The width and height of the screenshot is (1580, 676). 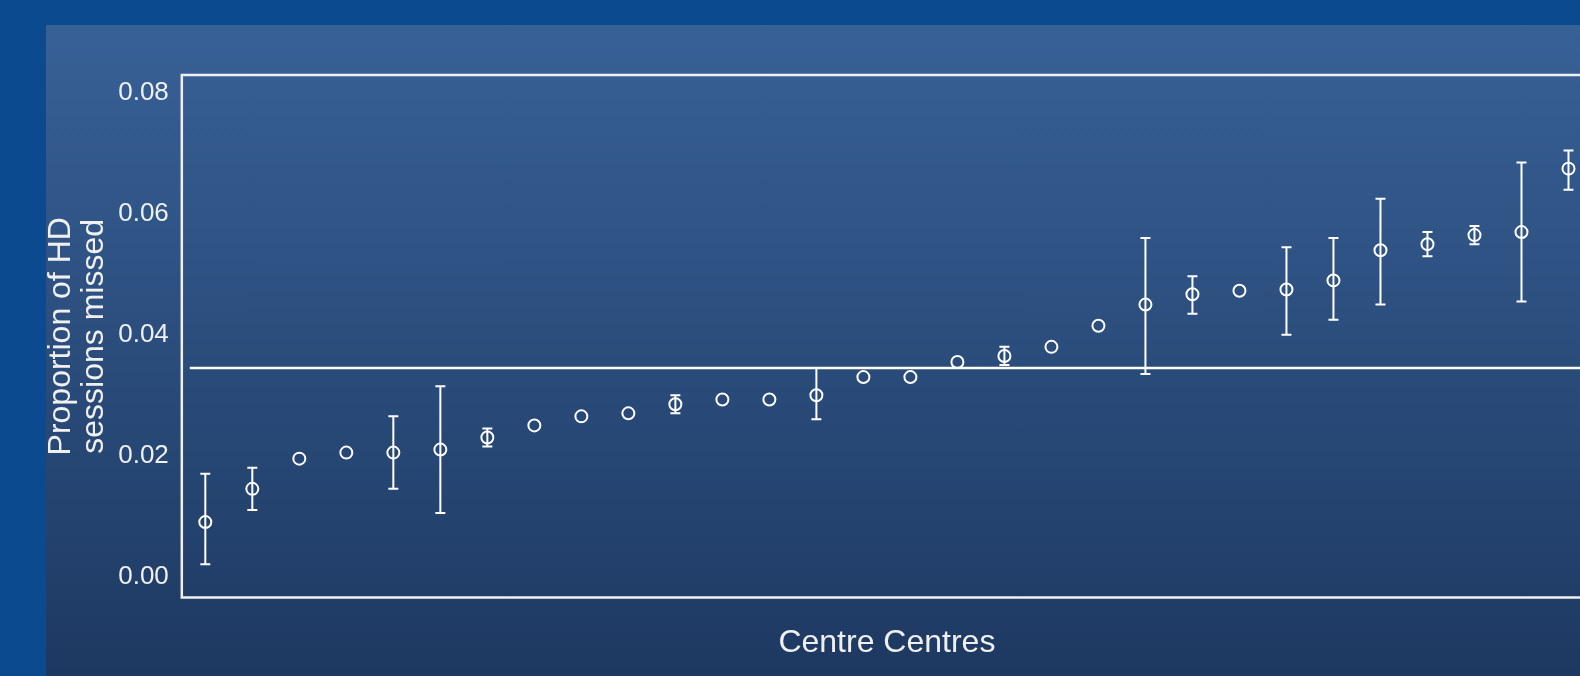 What do you see at coordinates (143, 453) in the screenshot?
I see `y-tick-label: 0.02` at bounding box center [143, 453].